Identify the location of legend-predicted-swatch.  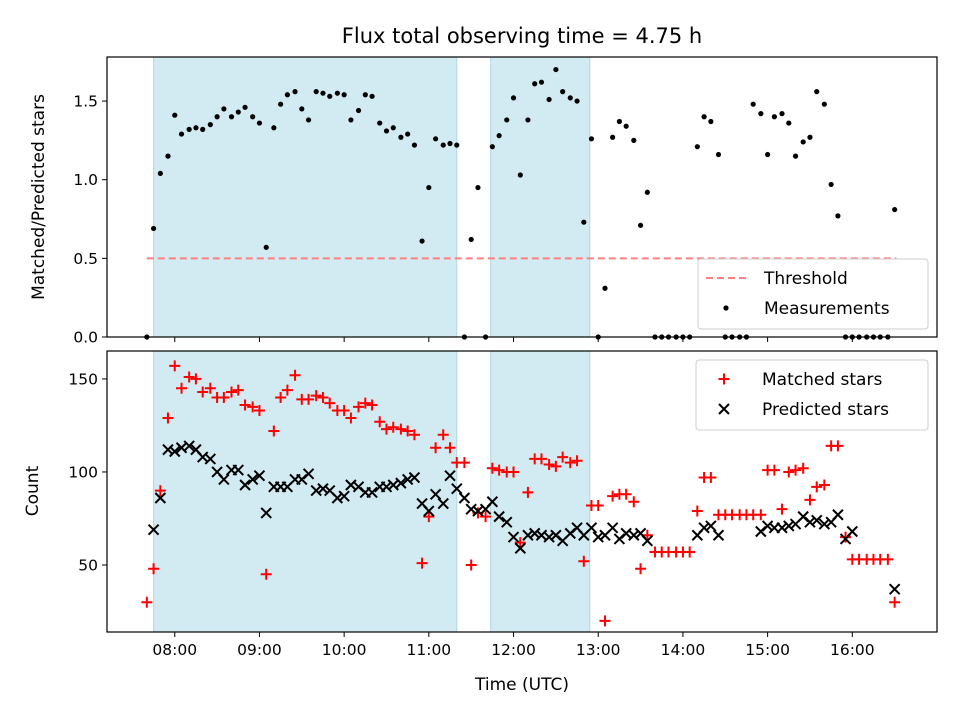
(724, 409).